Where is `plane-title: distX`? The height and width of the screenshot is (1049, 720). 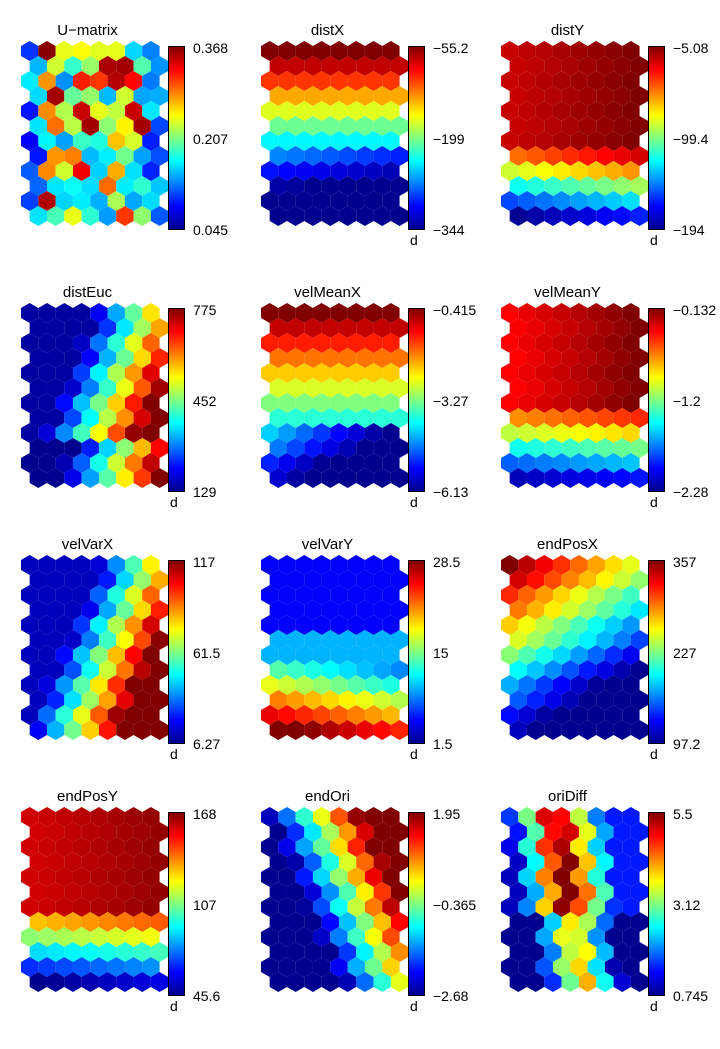
plane-title: distX is located at coordinates (327, 30).